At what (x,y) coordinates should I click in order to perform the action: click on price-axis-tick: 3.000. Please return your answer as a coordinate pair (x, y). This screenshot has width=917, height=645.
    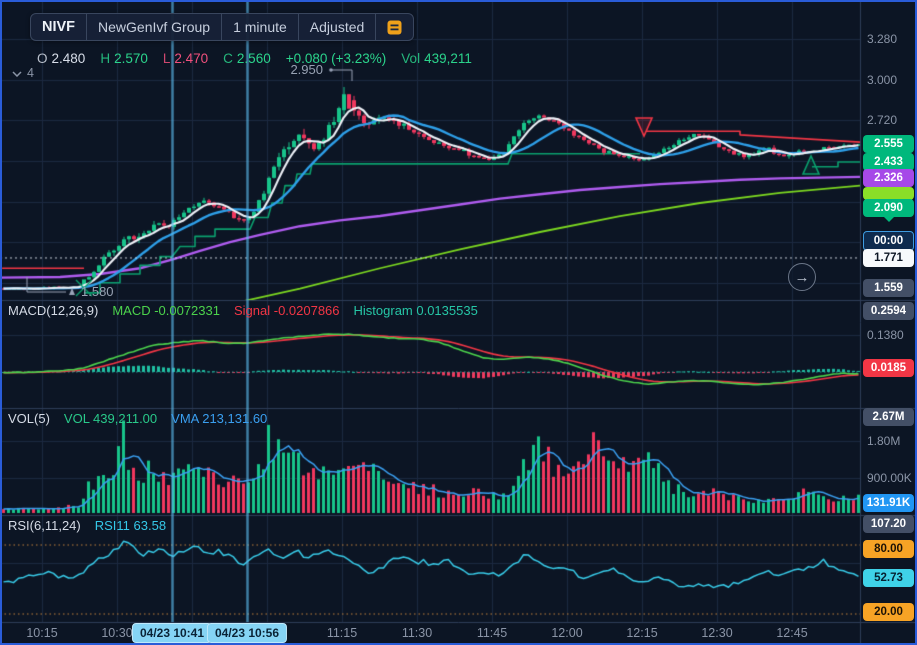
    Looking at the image, I should click on (882, 80).